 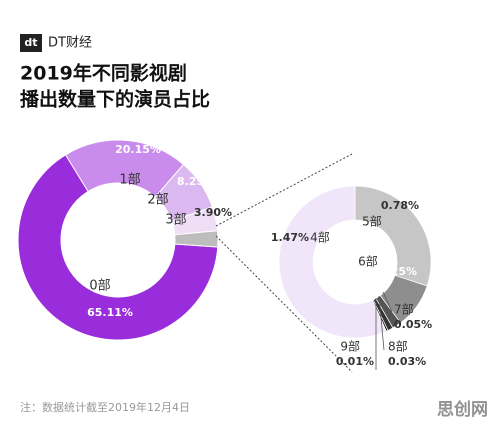 I want to click on value-label: 65.11%, so click(x=110, y=312).